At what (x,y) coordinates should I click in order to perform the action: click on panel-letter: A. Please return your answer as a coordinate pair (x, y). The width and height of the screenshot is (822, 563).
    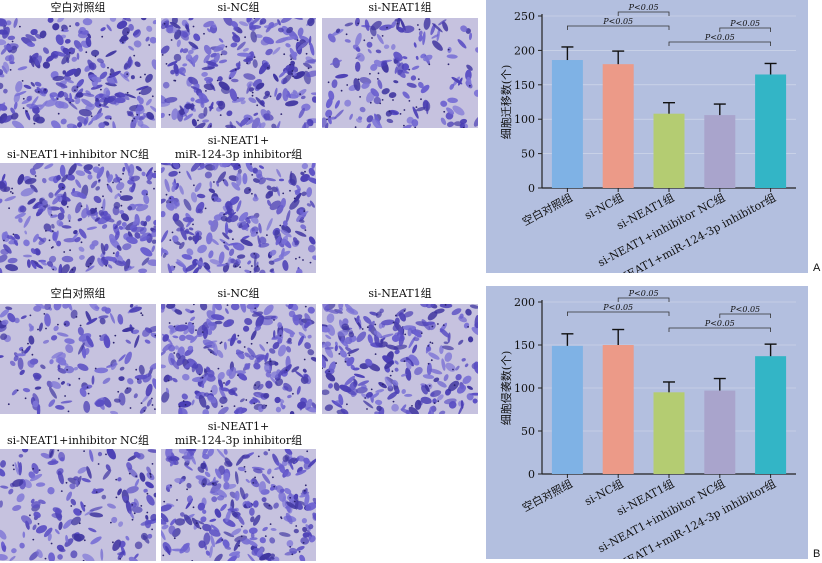
    Looking at the image, I should click on (817, 268).